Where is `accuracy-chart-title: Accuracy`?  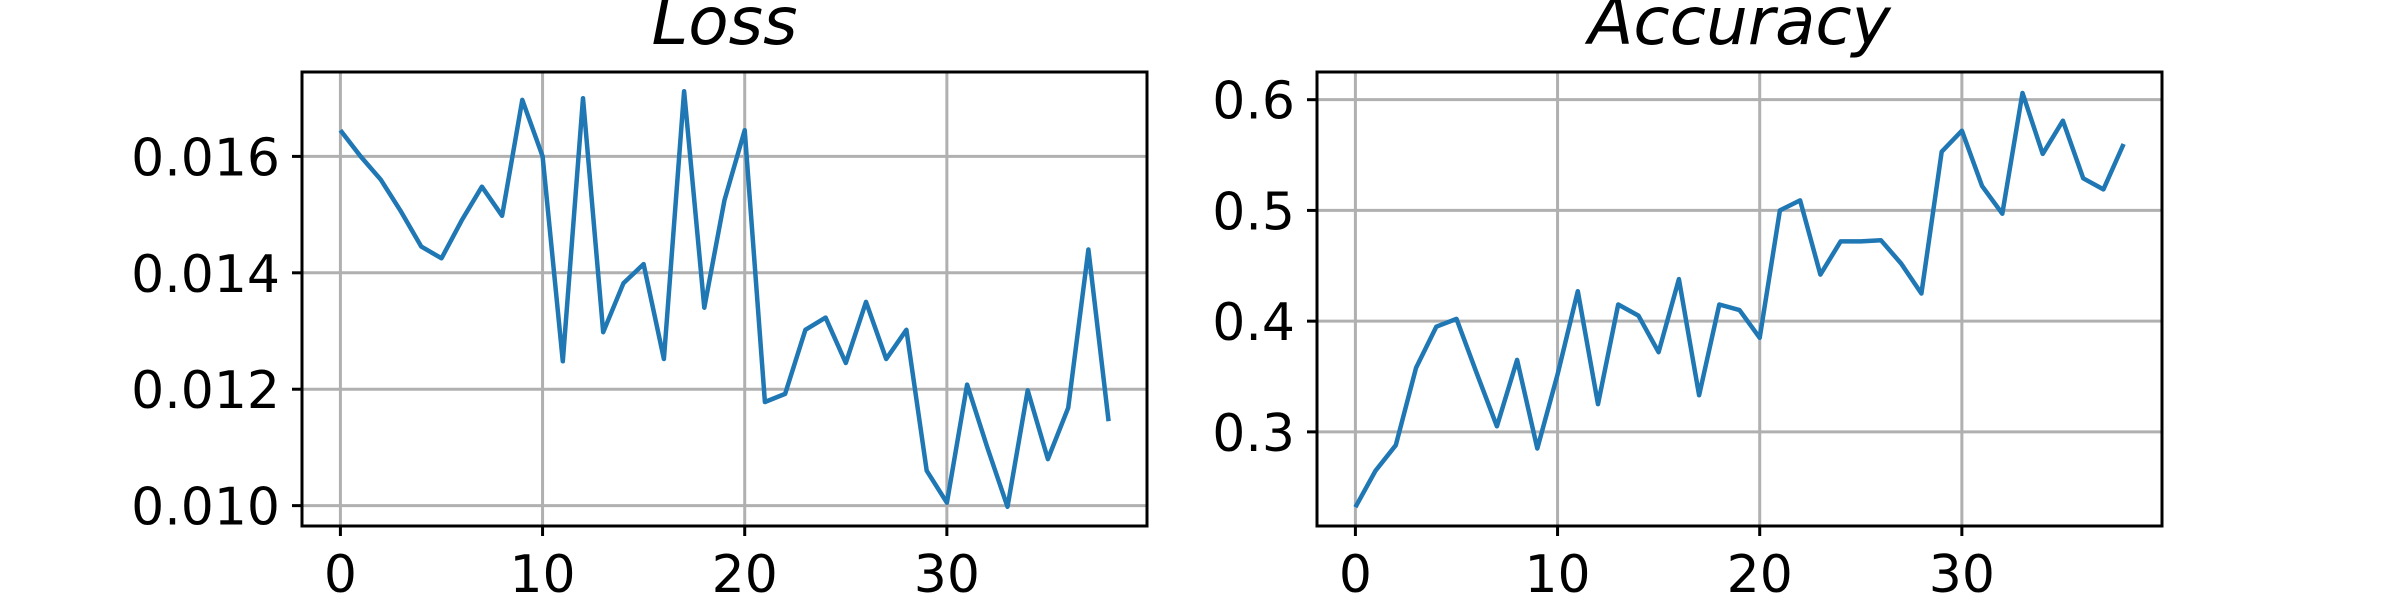
accuracy-chart-title: Accuracy is located at coordinates (1737, 30).